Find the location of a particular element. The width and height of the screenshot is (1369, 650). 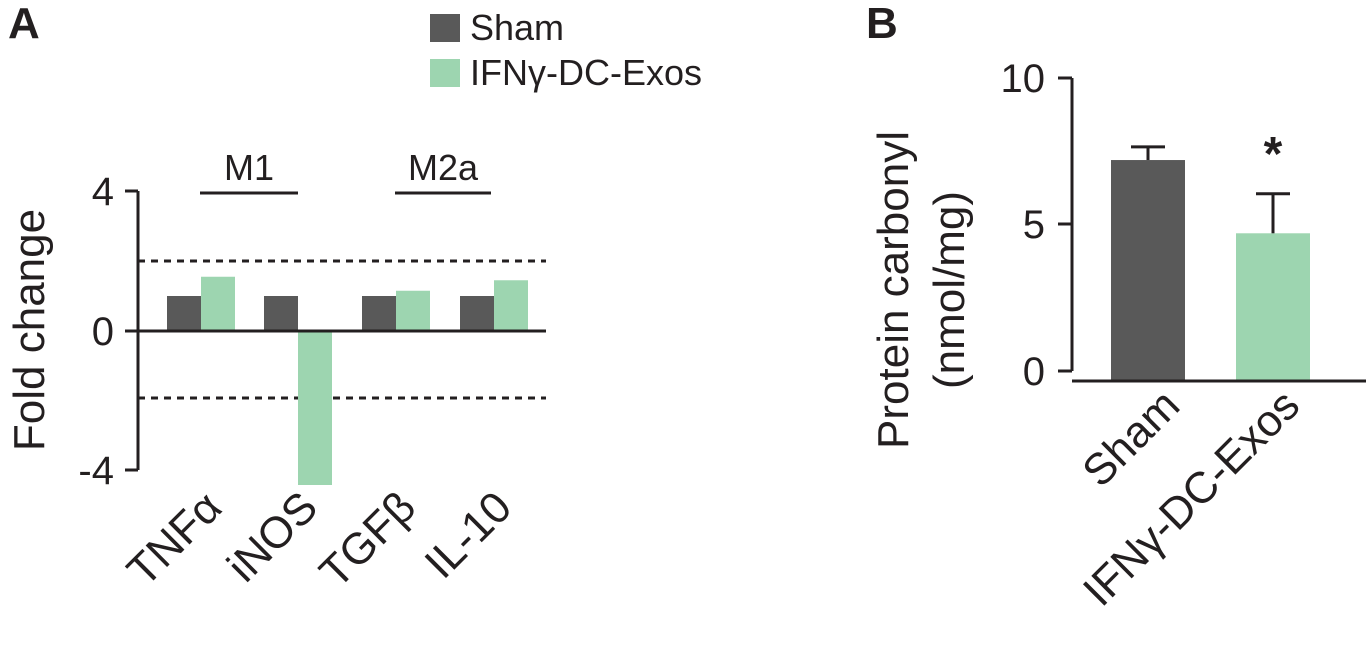

bar-sham is located at coordinates (1148, 270).